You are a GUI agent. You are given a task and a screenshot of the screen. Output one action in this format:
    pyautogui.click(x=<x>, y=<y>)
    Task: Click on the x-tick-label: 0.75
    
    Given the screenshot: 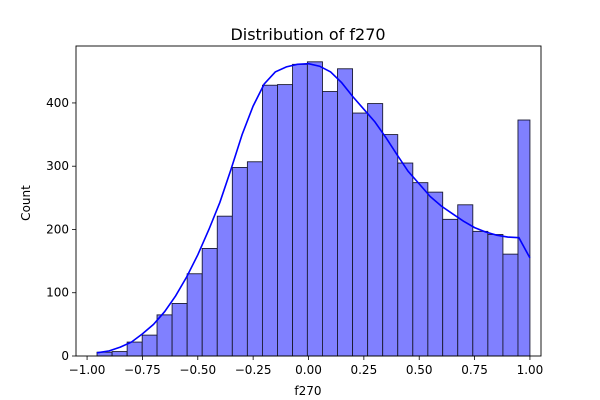 What is the action you would take?
    pyautogui.click(x=474, y=370)
    